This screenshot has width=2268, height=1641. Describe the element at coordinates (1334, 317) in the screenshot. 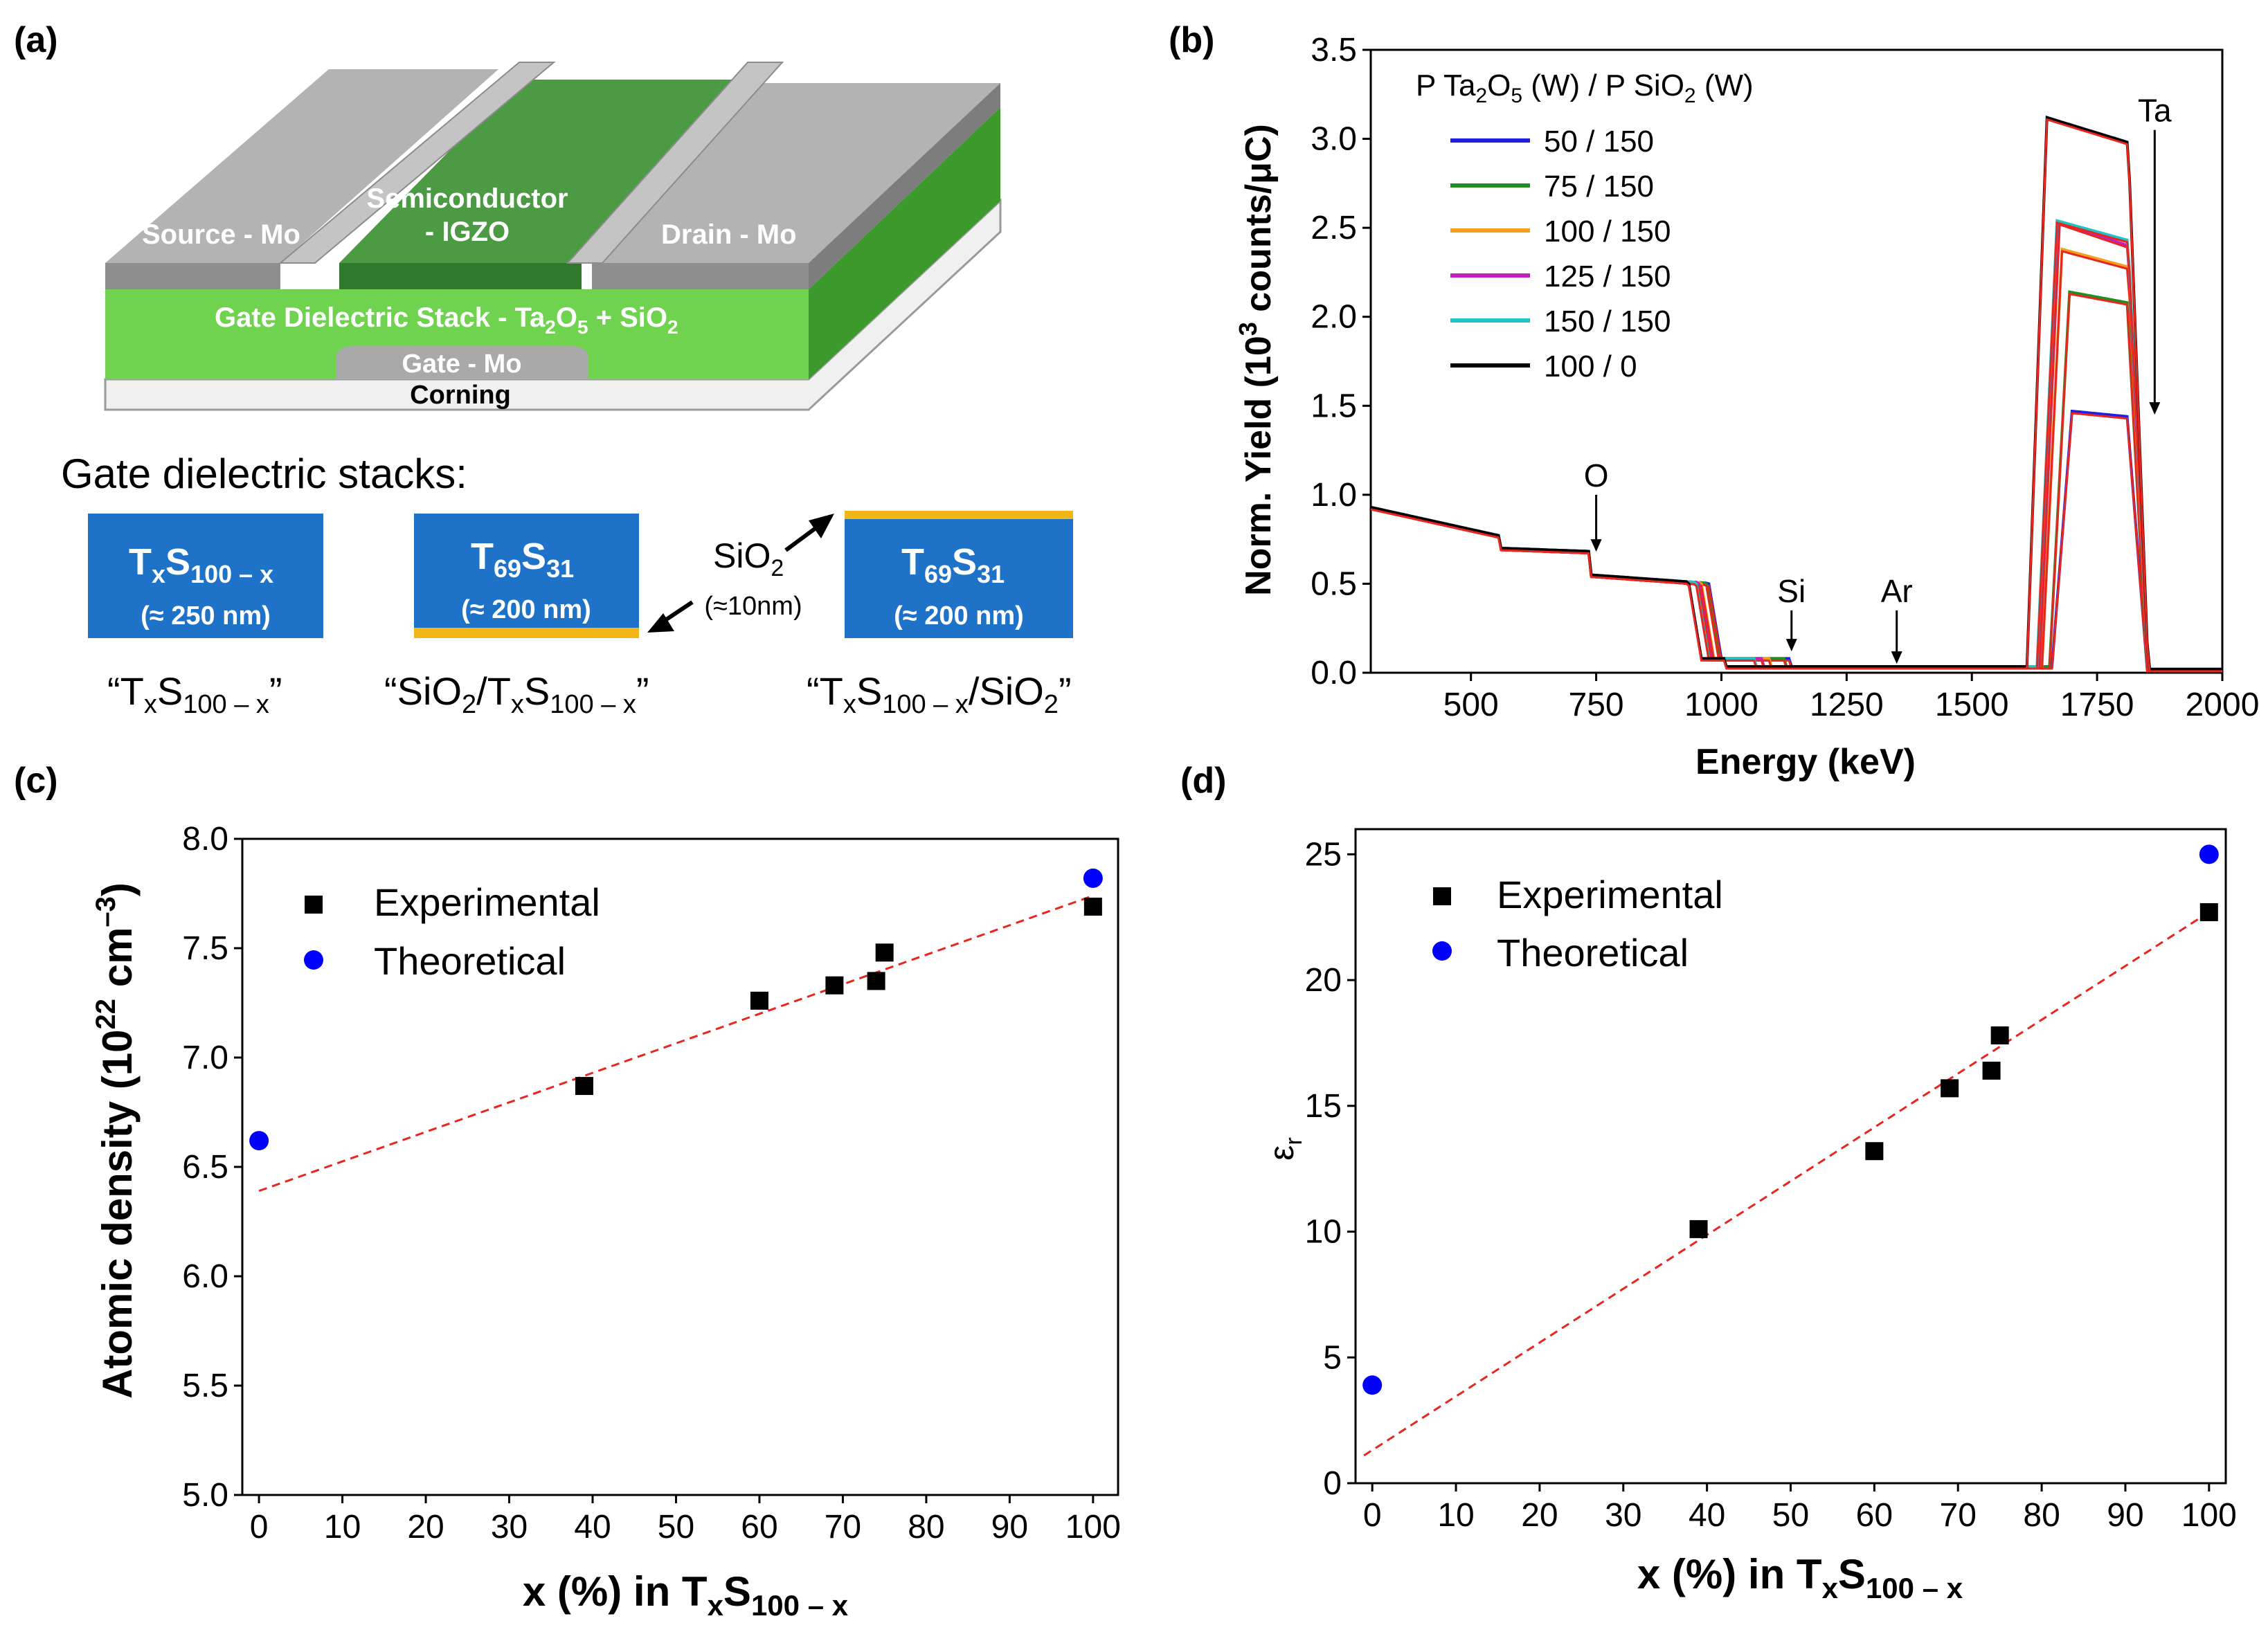

I see `rbs-ytick-label: 2.0` at that location.